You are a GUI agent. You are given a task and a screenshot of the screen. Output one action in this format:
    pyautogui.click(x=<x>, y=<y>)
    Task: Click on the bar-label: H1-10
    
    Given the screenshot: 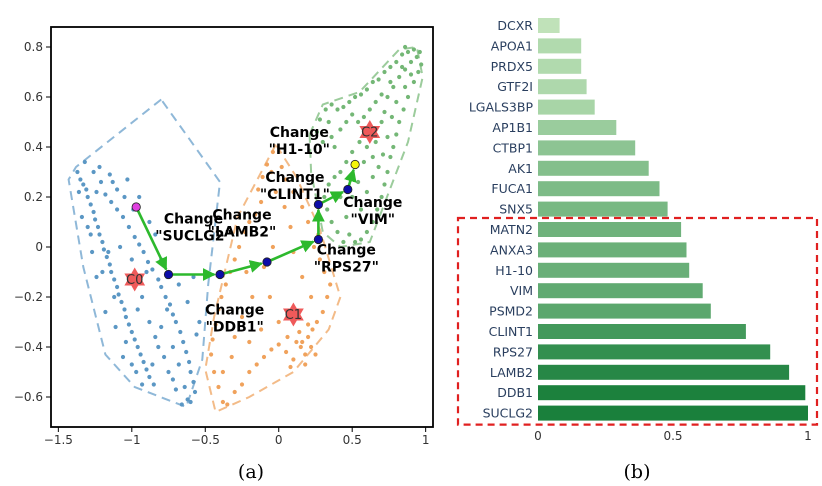 What is the action you would take?
    pyautogui.click(x=514, y=270)
    